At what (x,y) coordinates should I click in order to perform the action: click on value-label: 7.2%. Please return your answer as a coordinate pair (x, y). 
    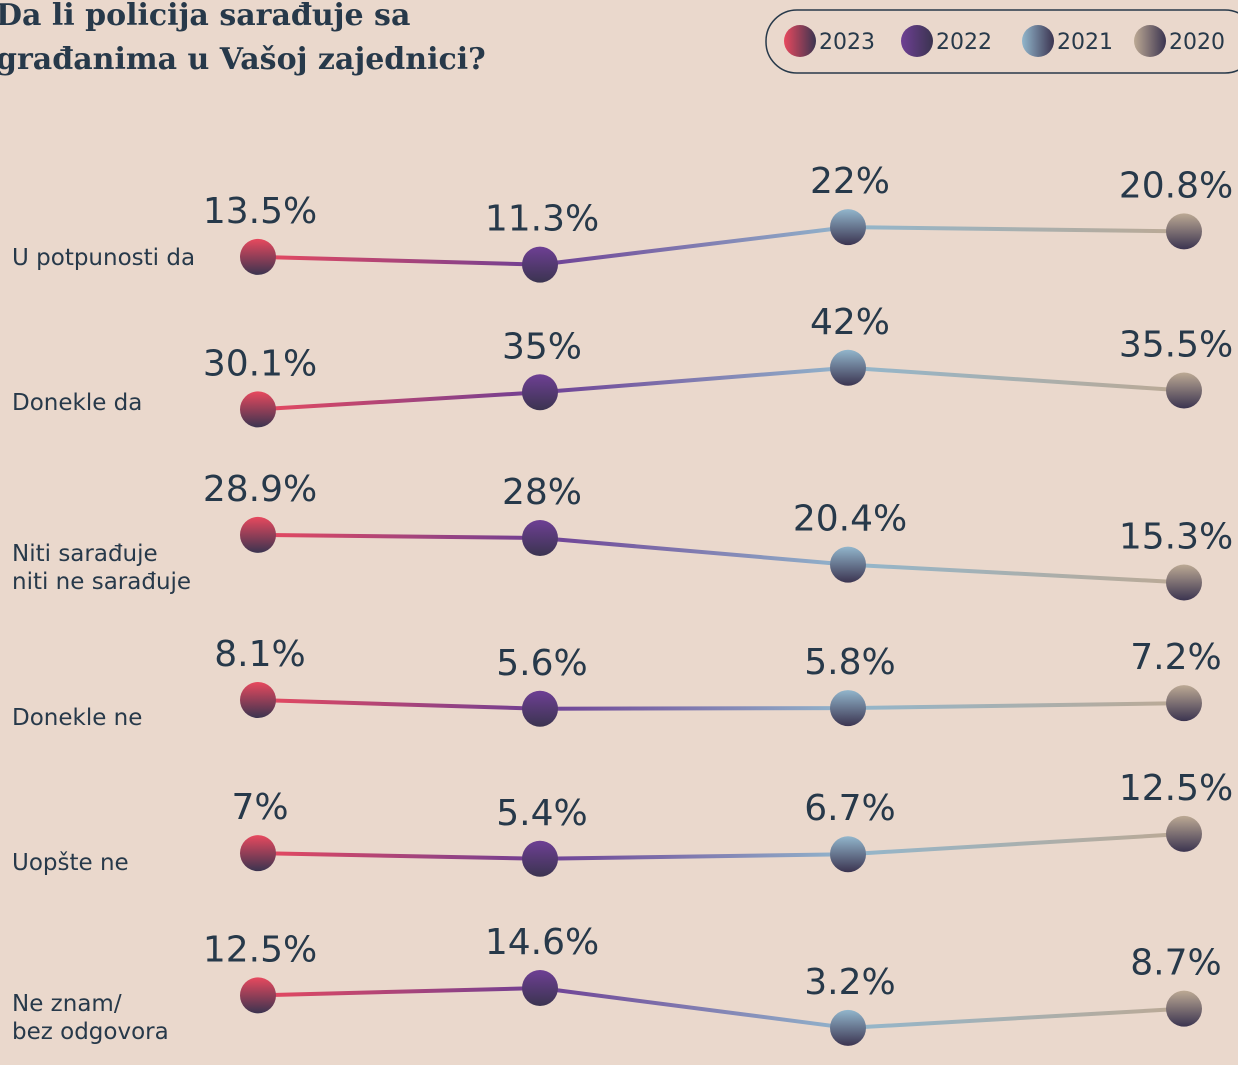
    Looking at the image, I should click on (1175, 657).